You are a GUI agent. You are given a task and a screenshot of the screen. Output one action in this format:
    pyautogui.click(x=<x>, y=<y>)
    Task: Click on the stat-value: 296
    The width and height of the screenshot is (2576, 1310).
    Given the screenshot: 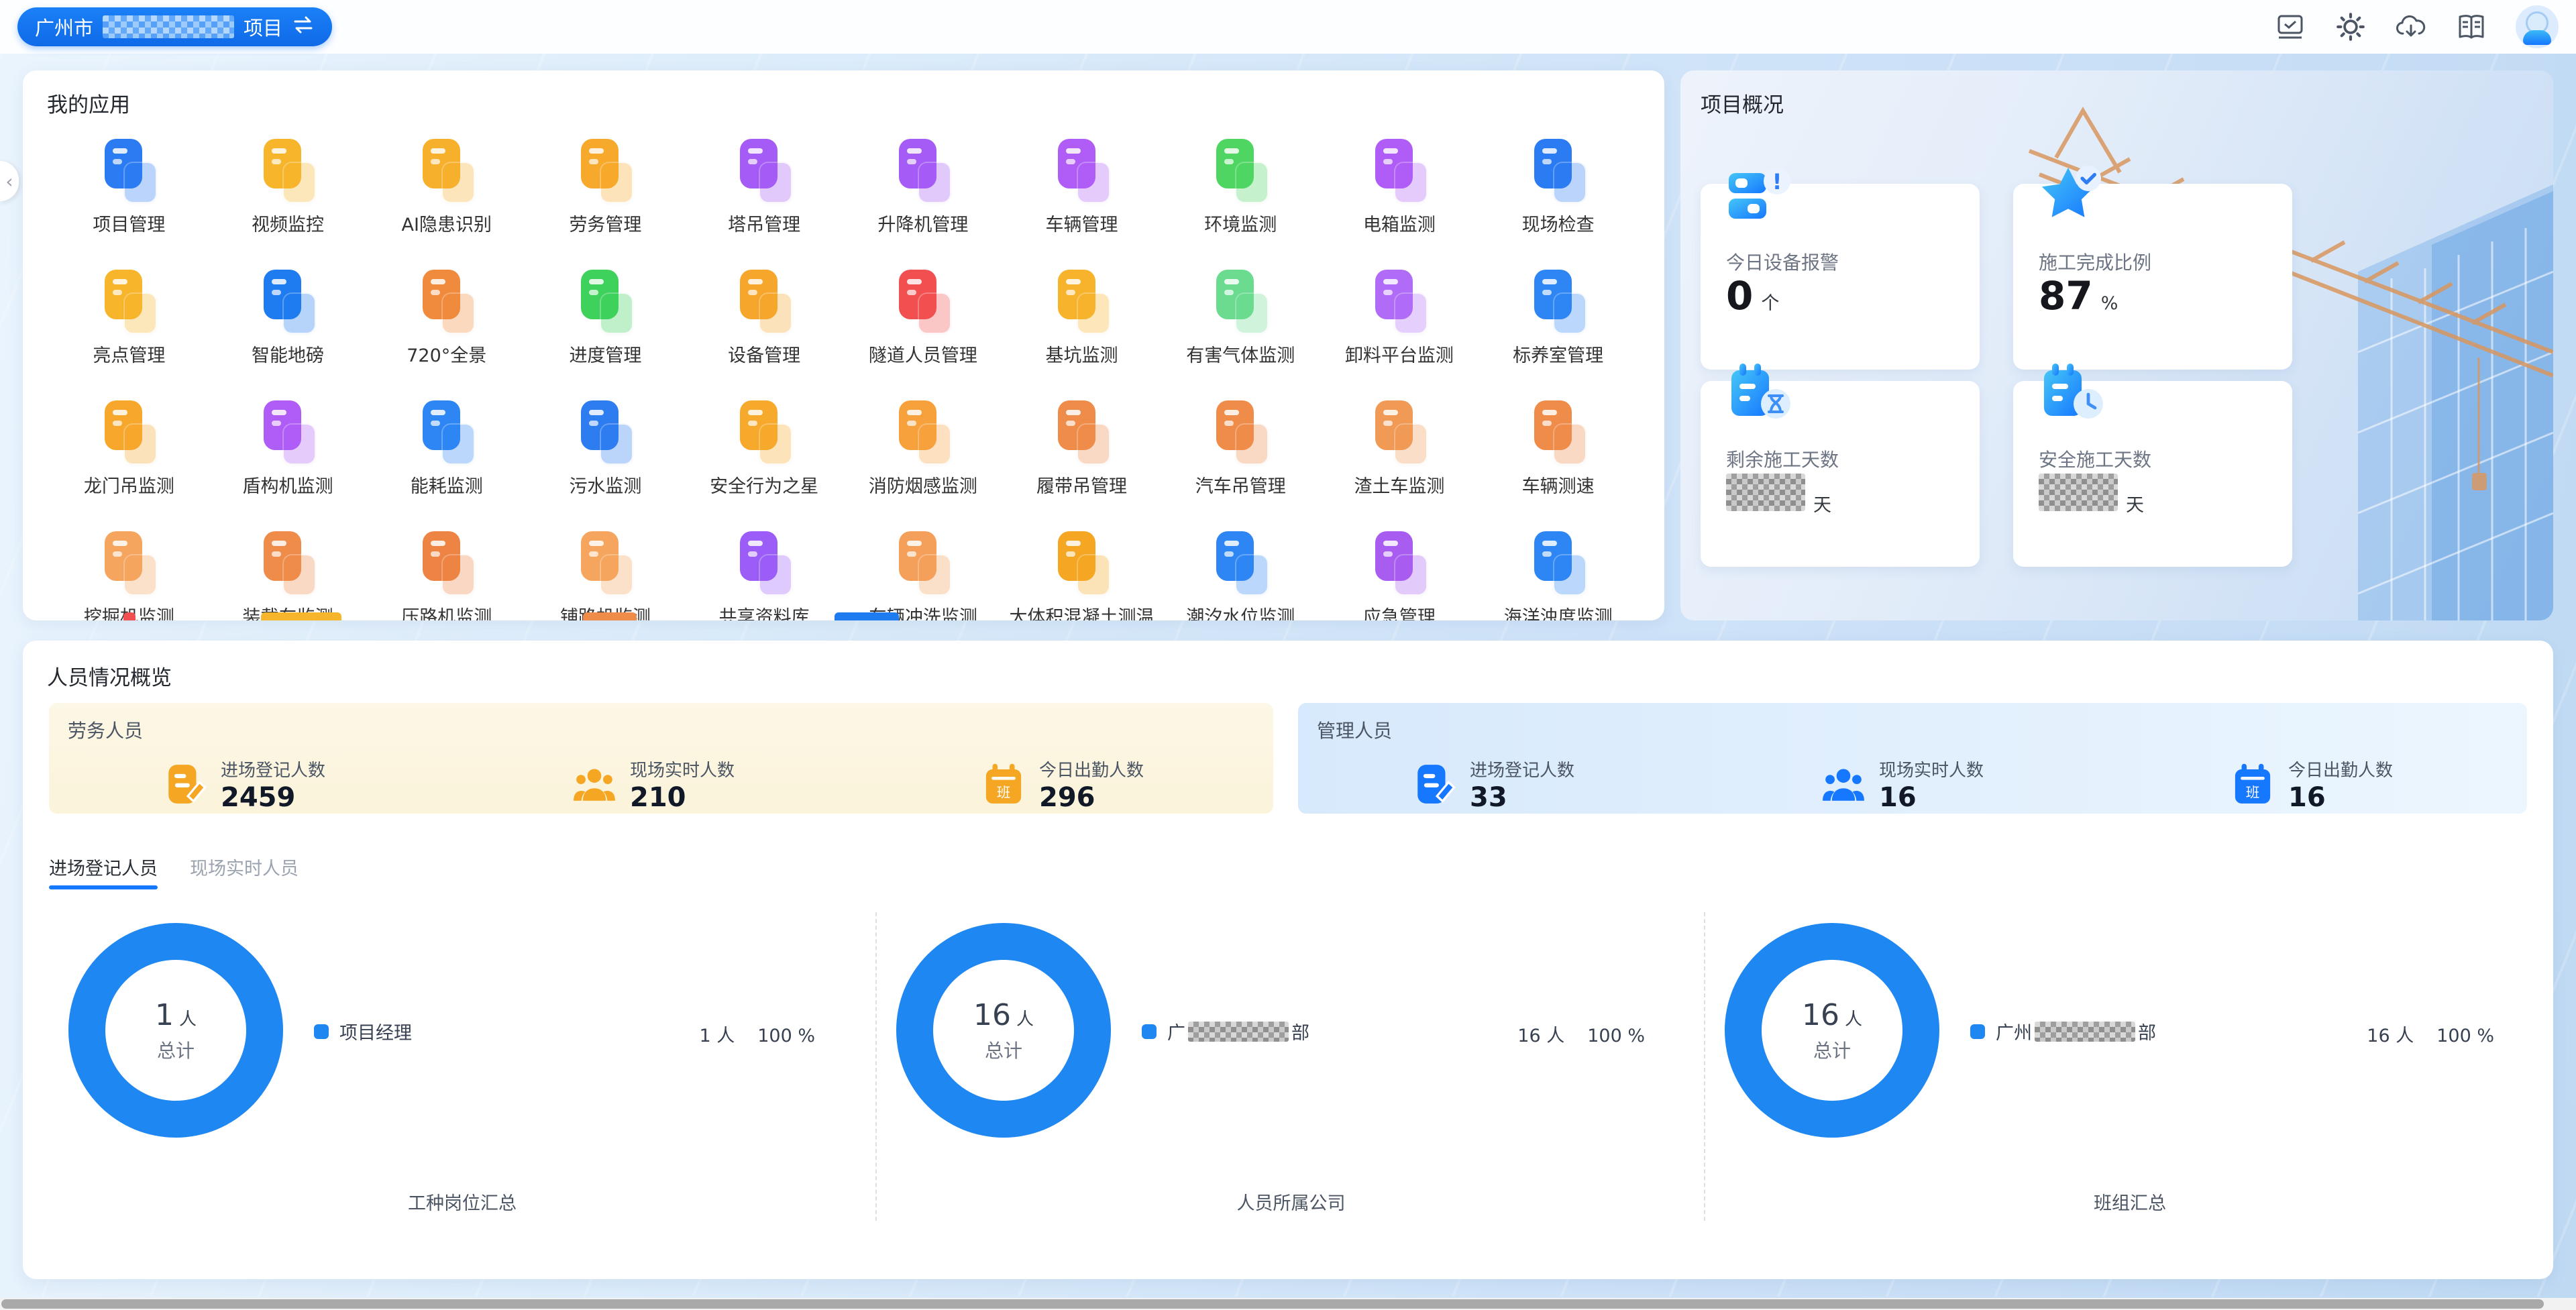 What is the action you would take?
    pyautogui.click(x=1067, y=797)
    